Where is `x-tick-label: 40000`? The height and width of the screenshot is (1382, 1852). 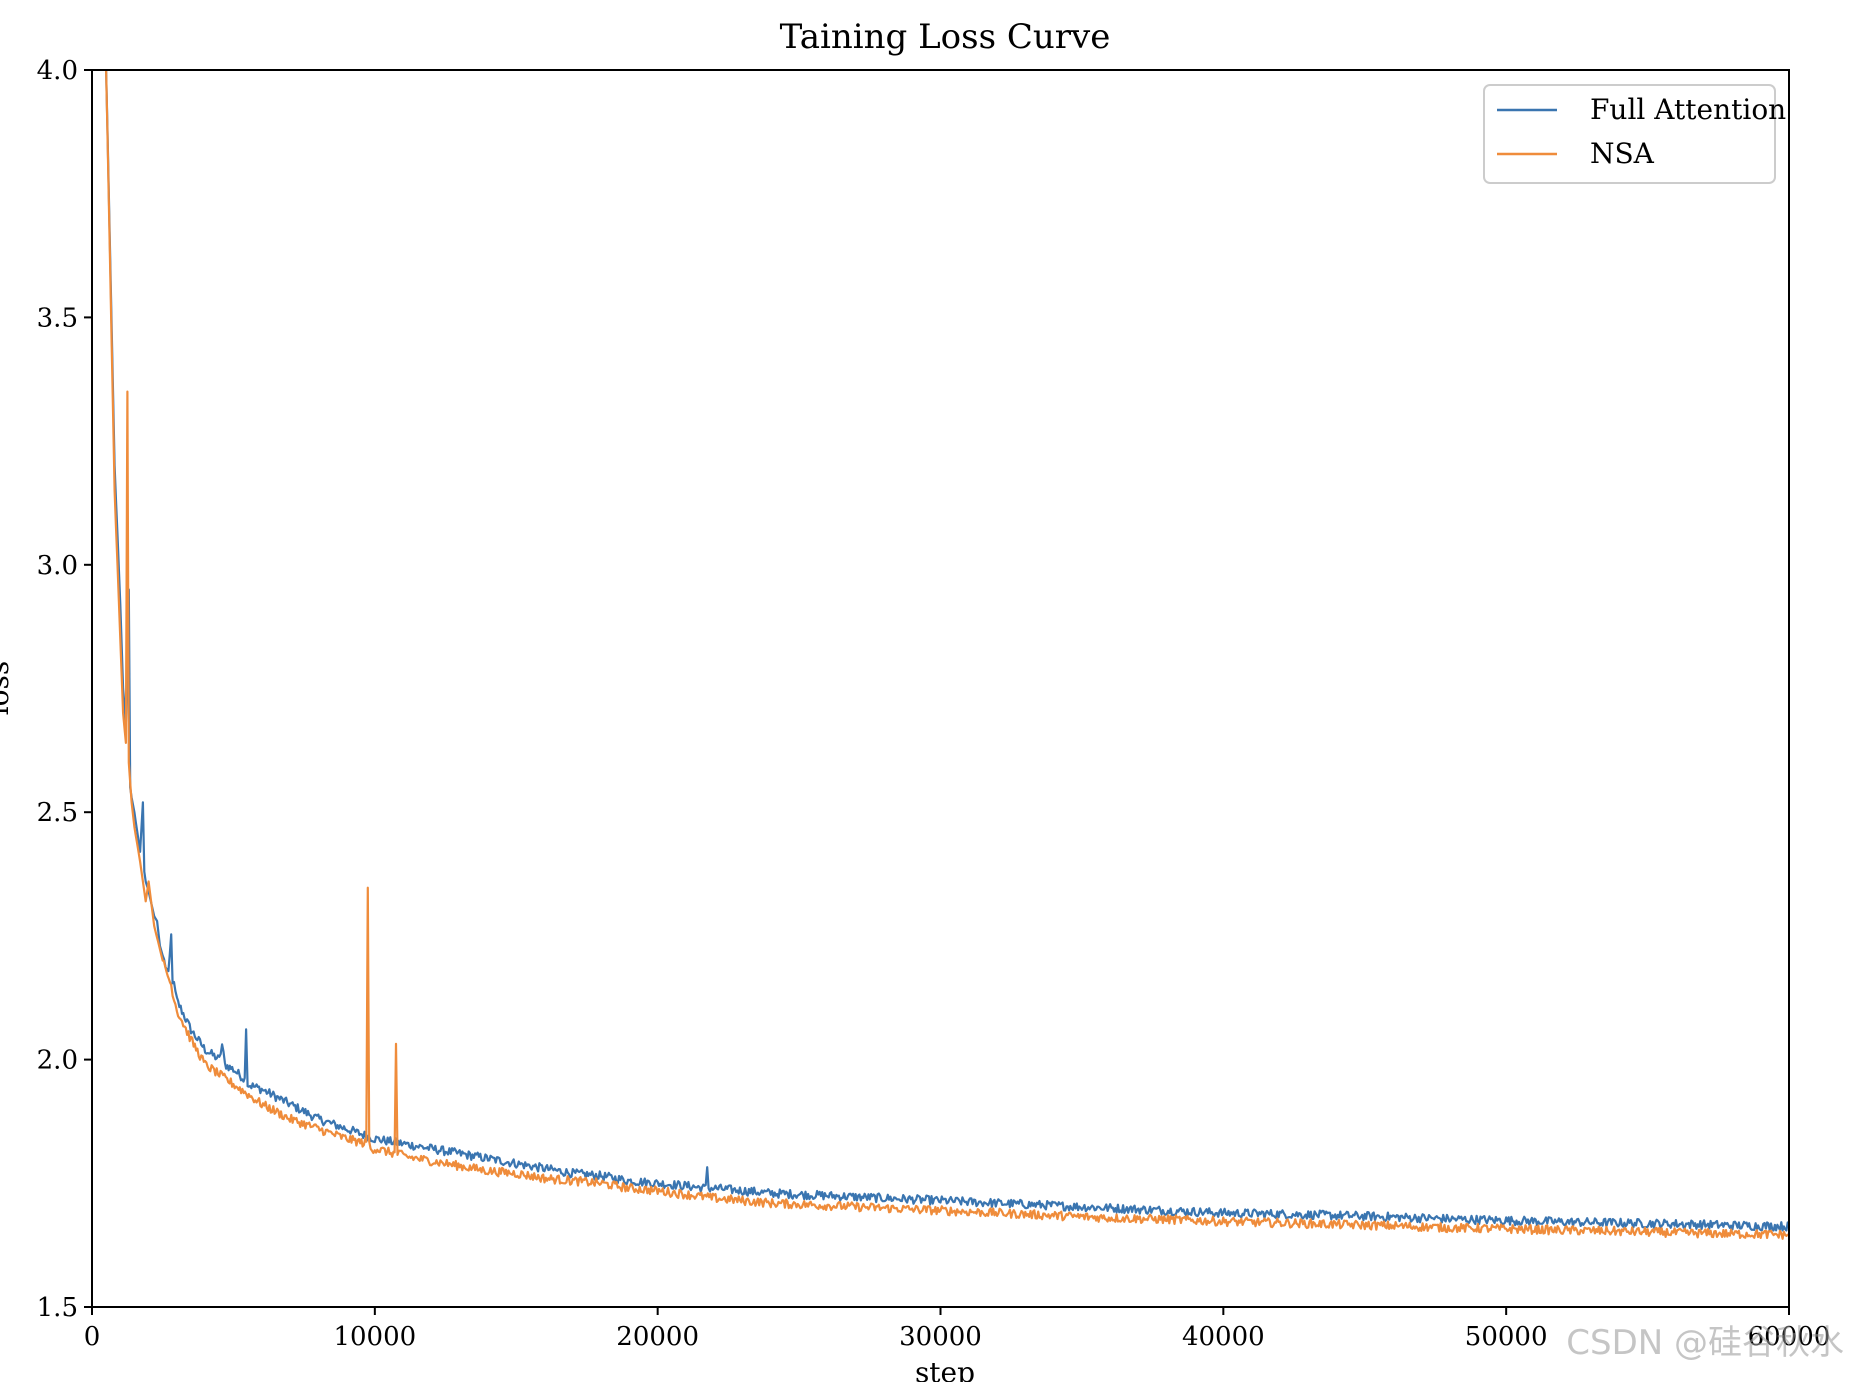
x-tick-label: 40000 is located at coordinates (1223, 1337).